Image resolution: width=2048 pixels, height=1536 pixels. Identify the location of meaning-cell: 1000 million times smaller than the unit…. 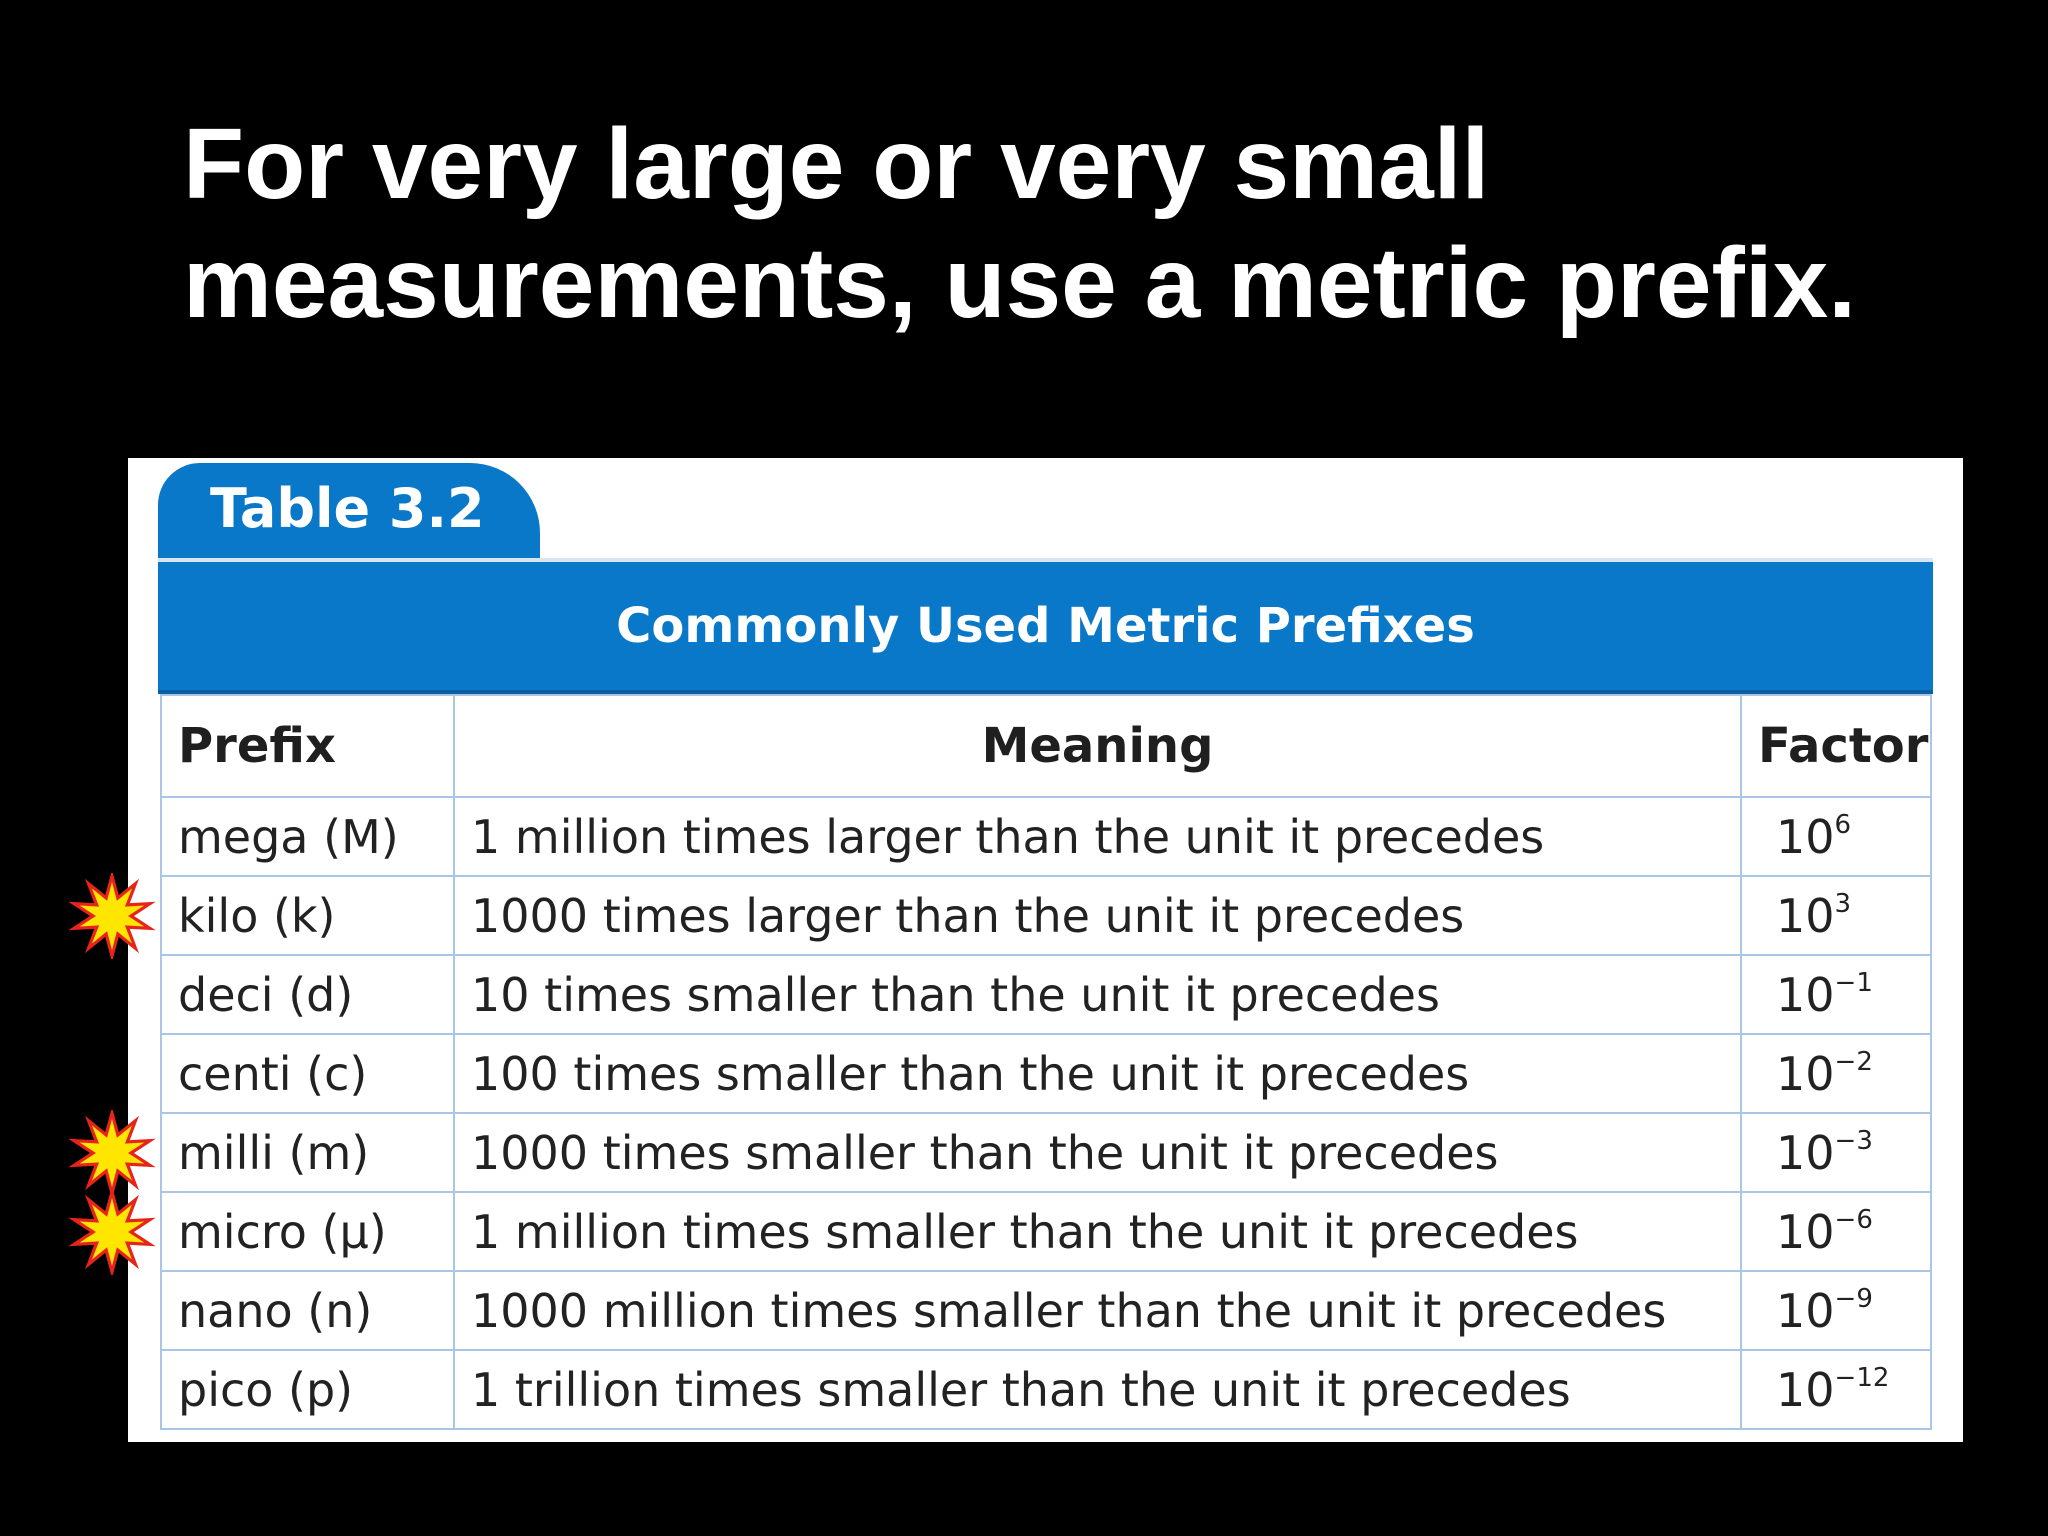
(1097, 1310).